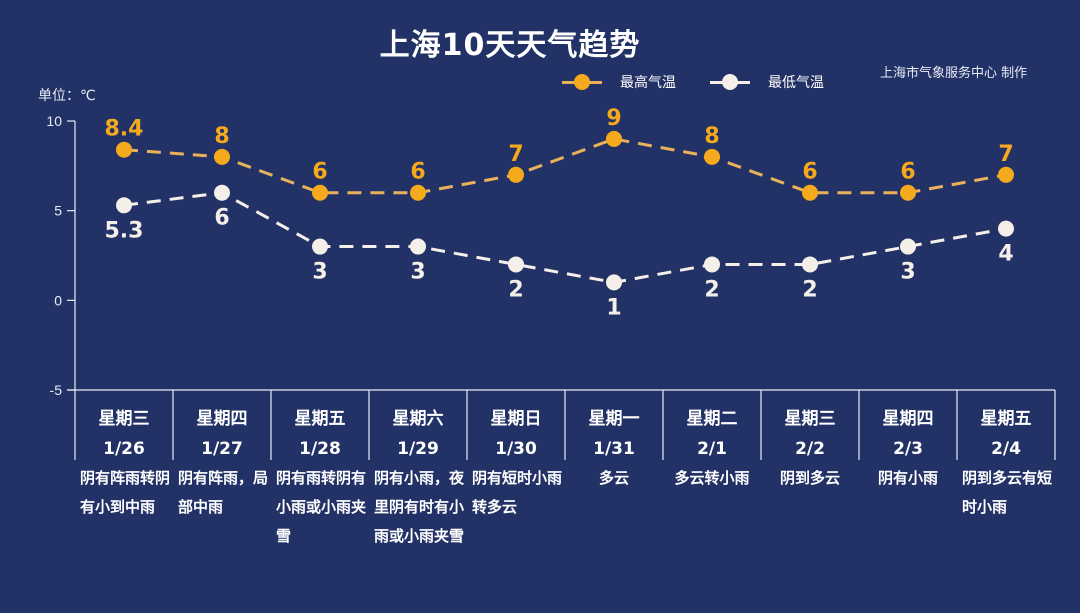 The image size is (1080, 613). I want to click on date-label: 2/4, so click(1006, 449).